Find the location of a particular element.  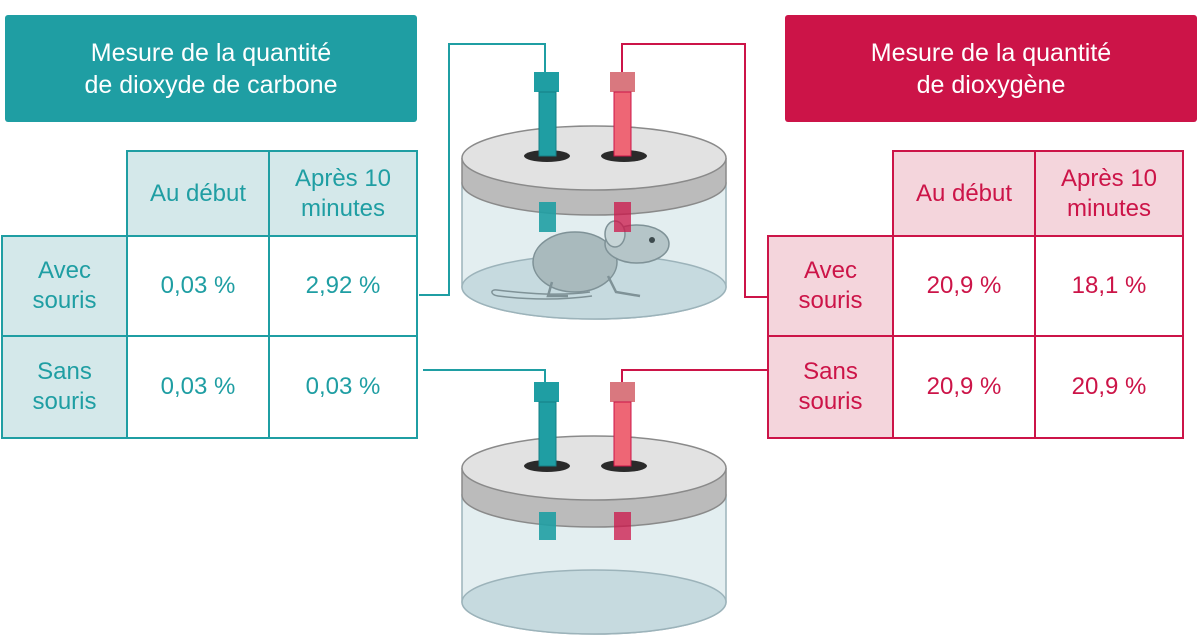

o2-connector-with-mouse is located at coordinates (695, 170).